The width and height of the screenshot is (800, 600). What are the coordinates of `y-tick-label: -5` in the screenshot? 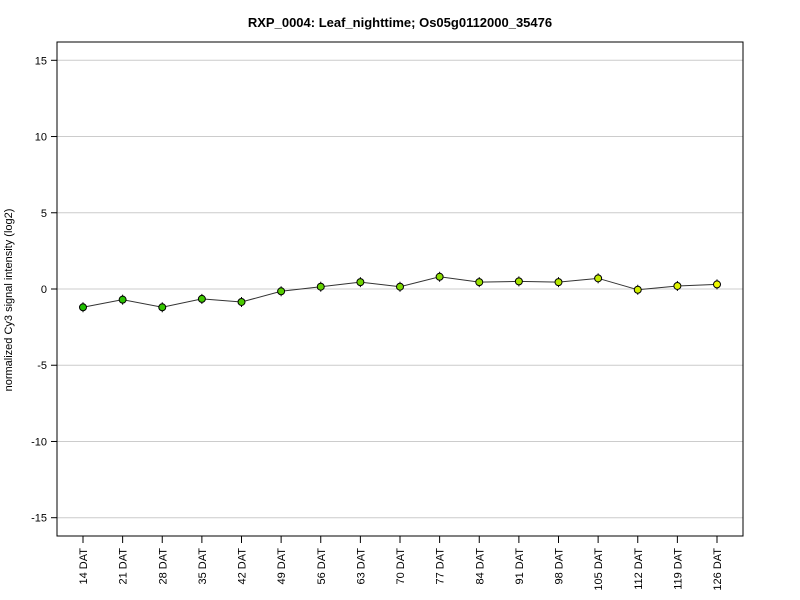 It's located at (42, 366).